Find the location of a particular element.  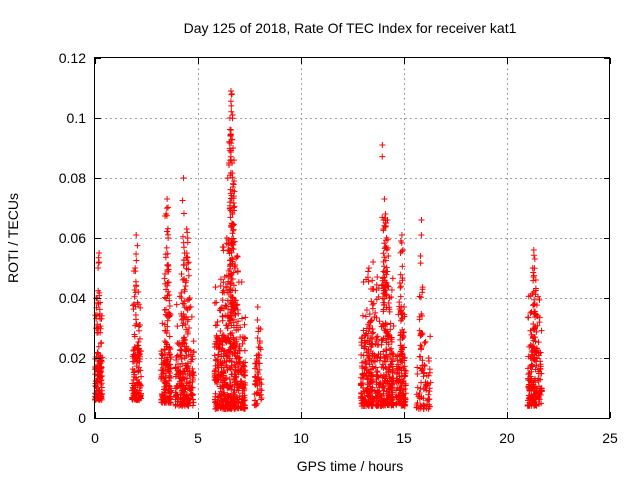

x-tick-label: 5 is located at coordinates (198, 438).